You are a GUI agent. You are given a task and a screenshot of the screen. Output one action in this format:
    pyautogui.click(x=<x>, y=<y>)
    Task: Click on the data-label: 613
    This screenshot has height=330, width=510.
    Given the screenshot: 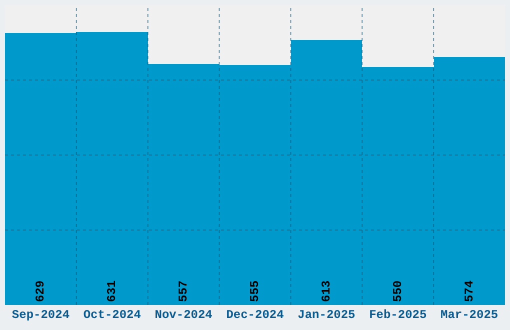 What is the action you would take?
    pyautogui.click(x=327, y=291)
    